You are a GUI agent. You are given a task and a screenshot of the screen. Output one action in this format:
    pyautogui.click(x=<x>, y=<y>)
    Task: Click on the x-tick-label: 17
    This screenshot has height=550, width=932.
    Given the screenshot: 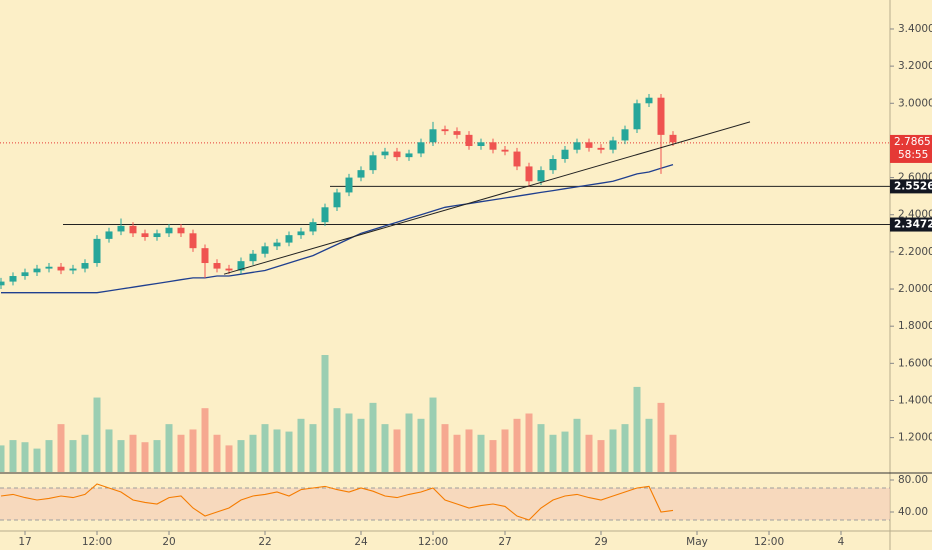 What is the action you would take?
    pyautogui.click(x=24, y=542)
    